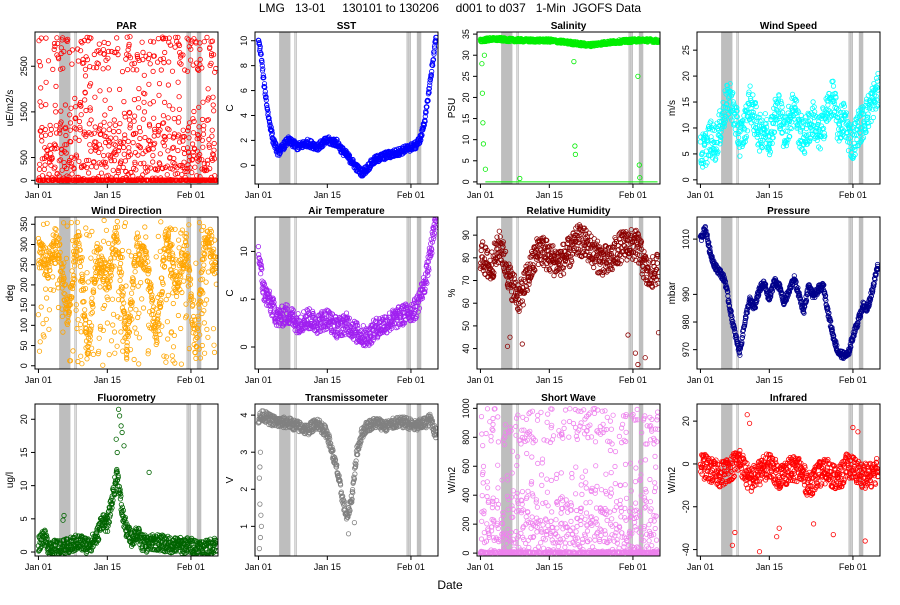  What do you see at coordinates (244, 65) in the screenshot?
I see `y-tick-label: 8` at bounding box center [244, 65].